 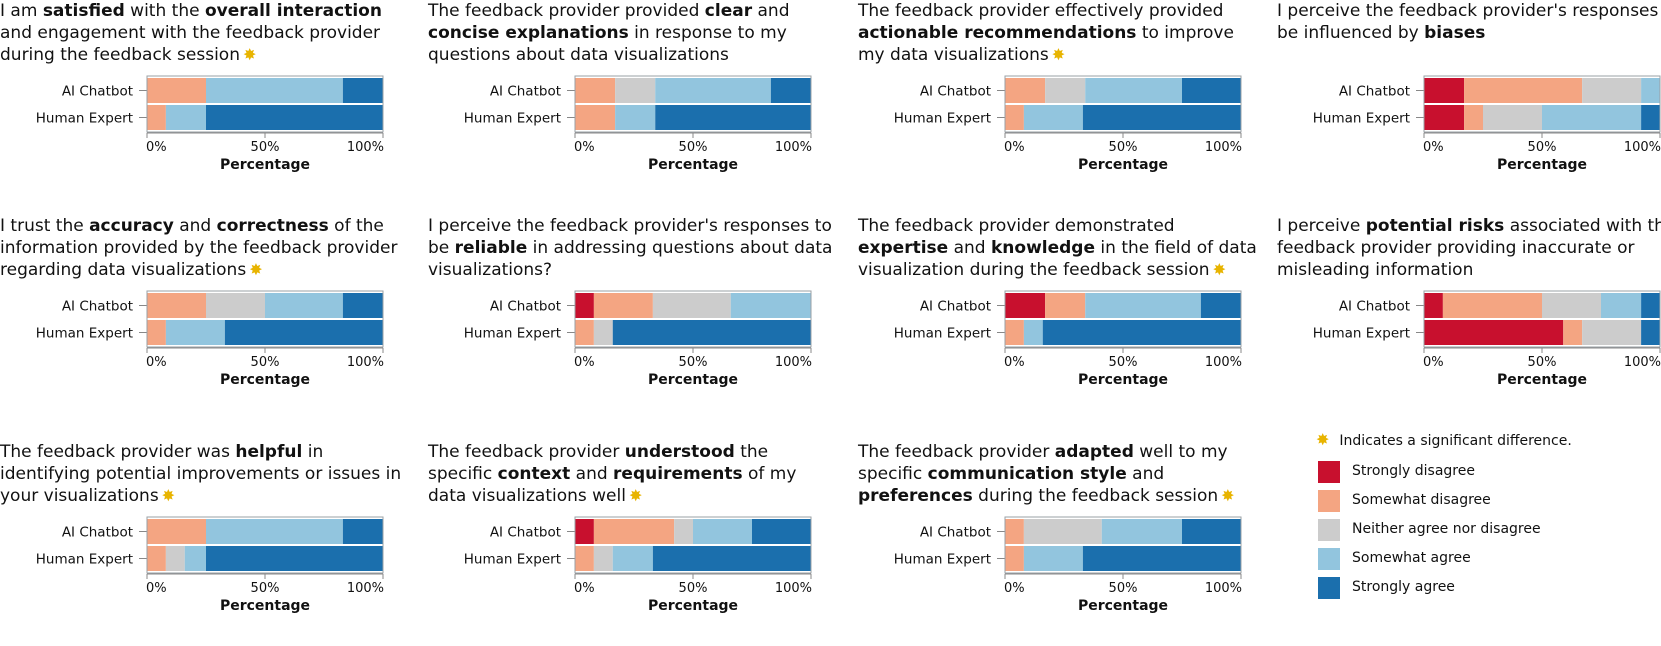 What do you see at coordinates (1046, 44) in the screenshot?
I see `title-text: to improve my data visualizations` at bounding box center [1046, 44].